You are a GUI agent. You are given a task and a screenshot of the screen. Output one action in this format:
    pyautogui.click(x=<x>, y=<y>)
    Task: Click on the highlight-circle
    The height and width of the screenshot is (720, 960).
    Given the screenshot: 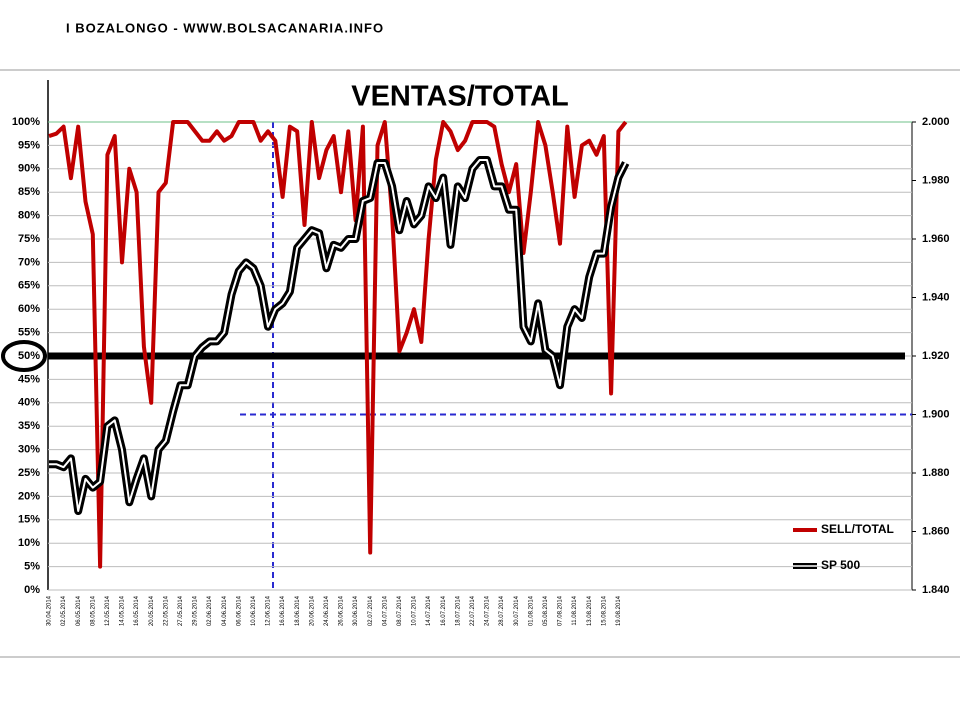 What is the action you would take?
    pyautogui.click(x=24, y=356)
    